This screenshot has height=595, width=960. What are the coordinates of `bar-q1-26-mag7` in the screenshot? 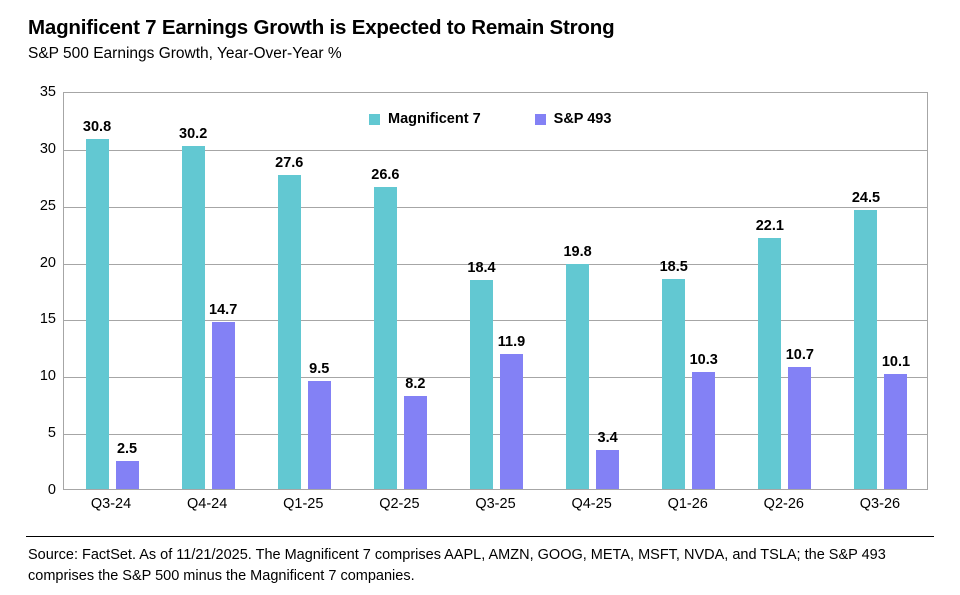 It's located at (674, 383).